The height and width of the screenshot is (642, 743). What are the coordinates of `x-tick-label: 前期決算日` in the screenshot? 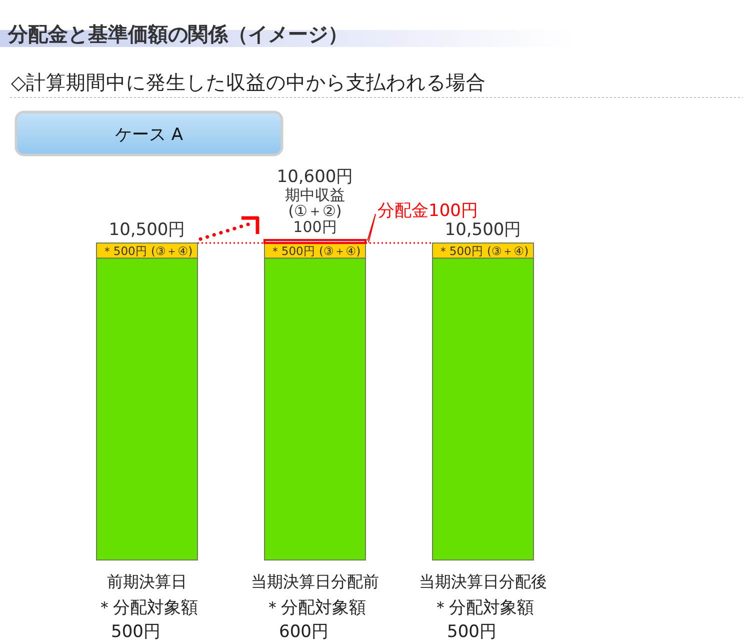 It's located at (147, 581).